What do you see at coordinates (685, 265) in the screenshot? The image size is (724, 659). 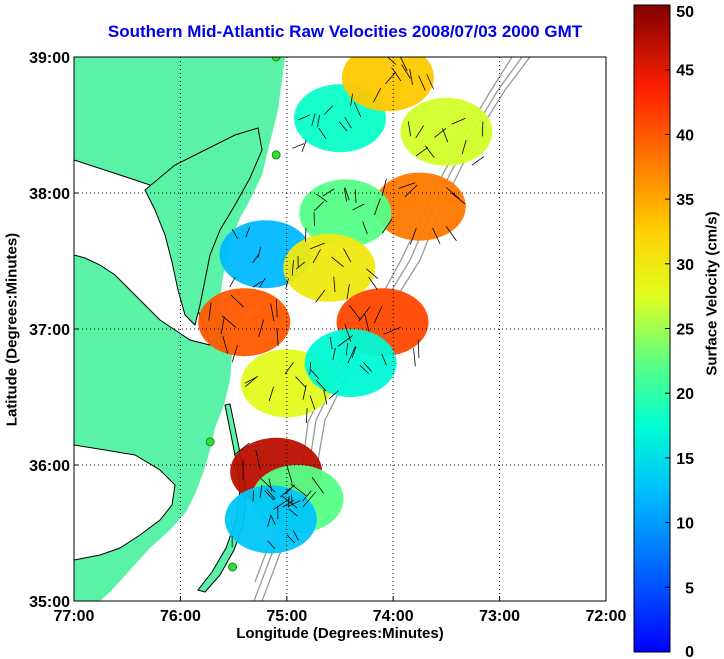 I see `colorbar-tick-label: 30` at bounding box center [685, 265].